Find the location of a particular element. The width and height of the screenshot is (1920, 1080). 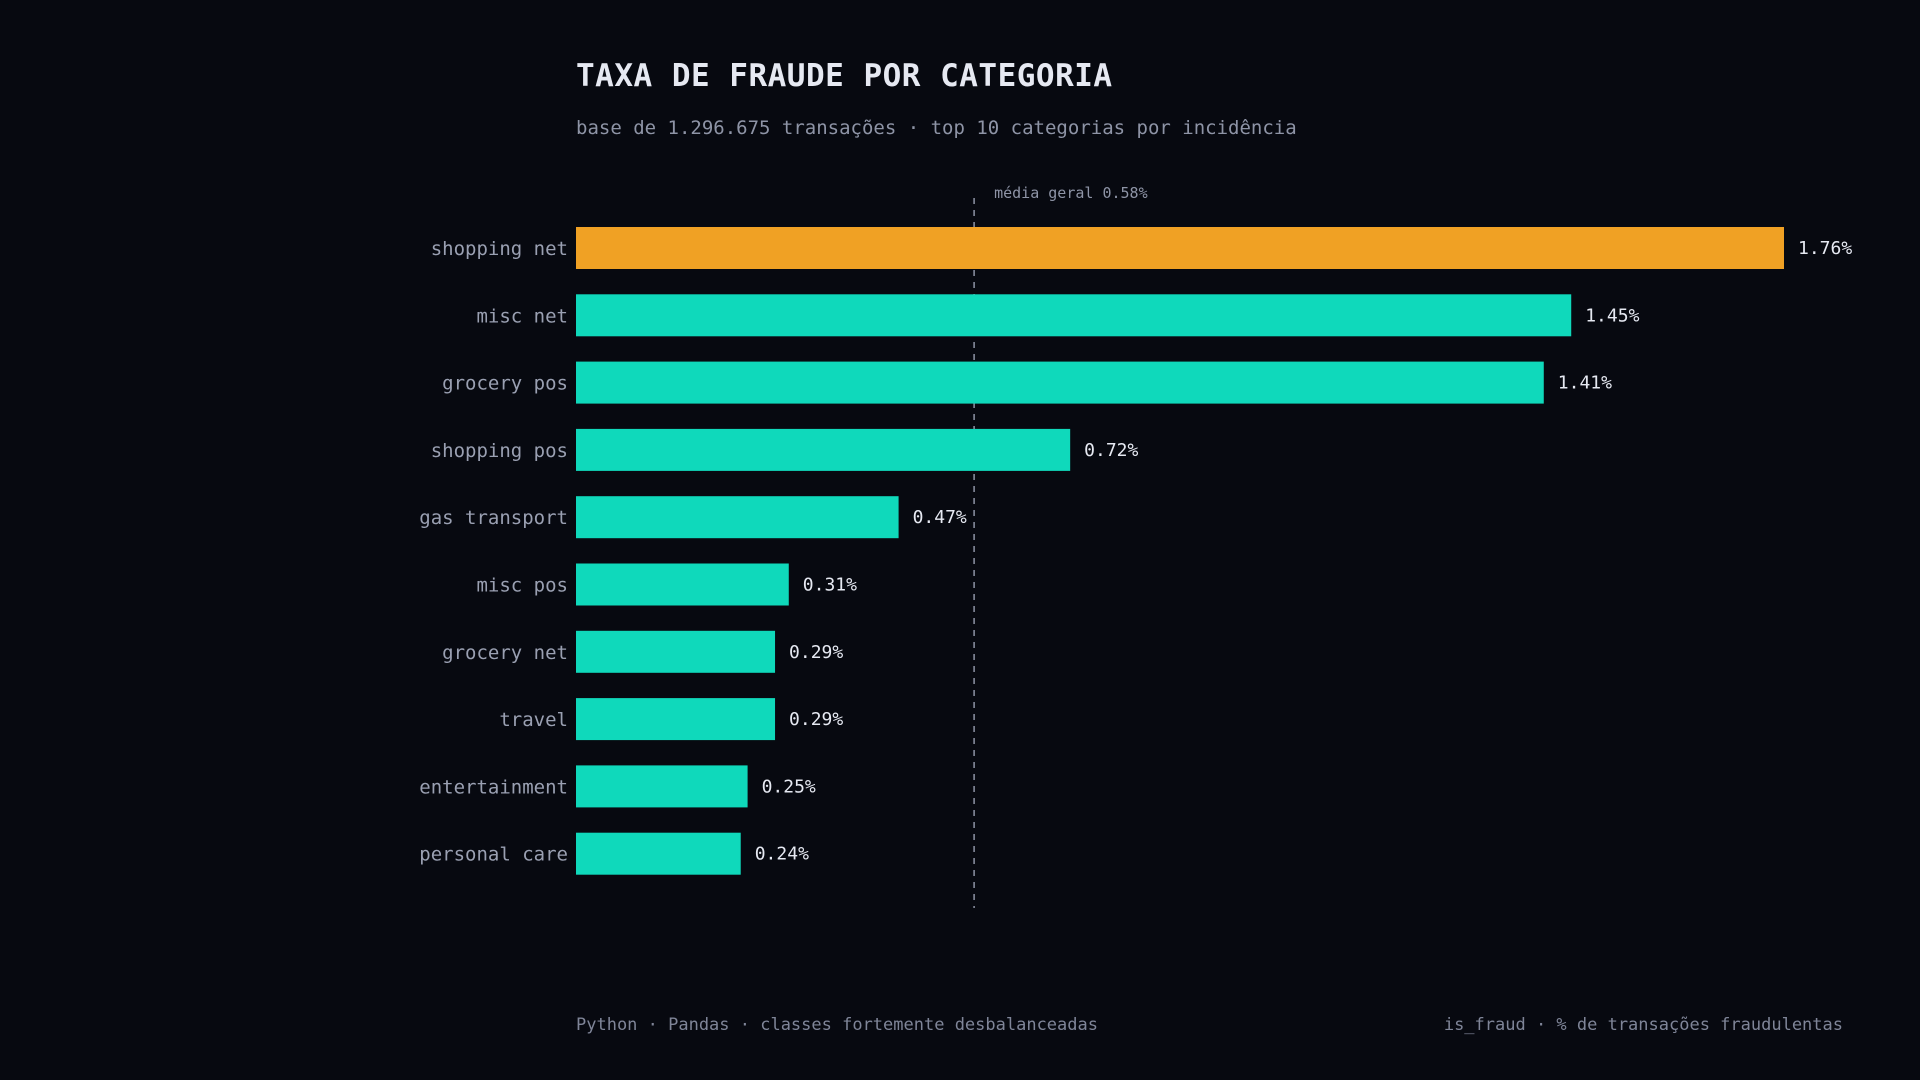

value-label-misc-pos: 0.31% is located at coordinates (830, 585).